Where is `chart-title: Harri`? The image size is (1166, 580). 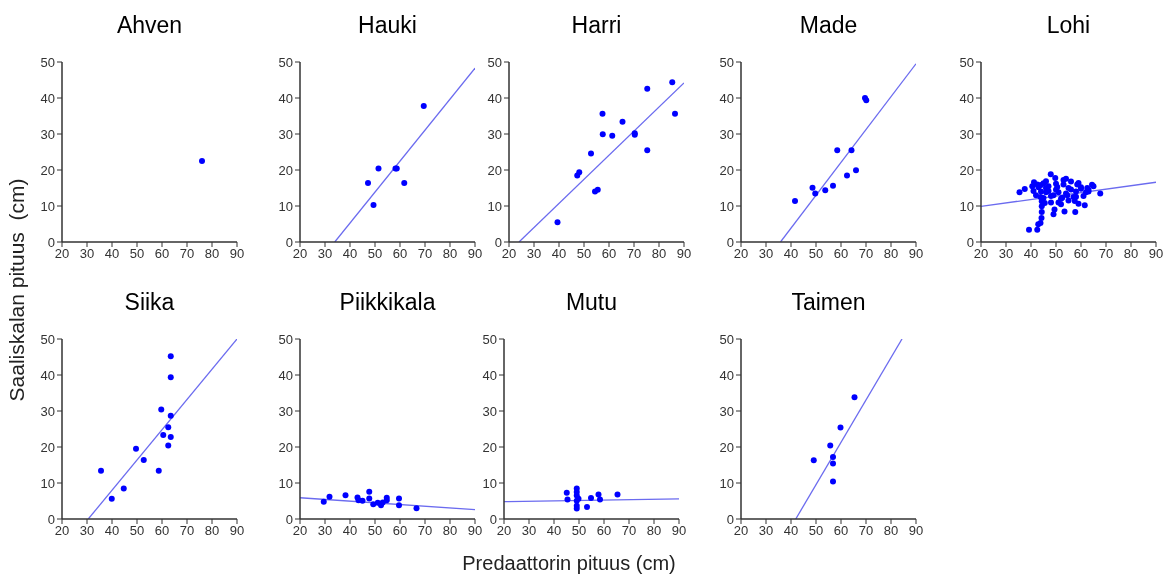
chart-title: Harri is located at coordinates (596, 25).